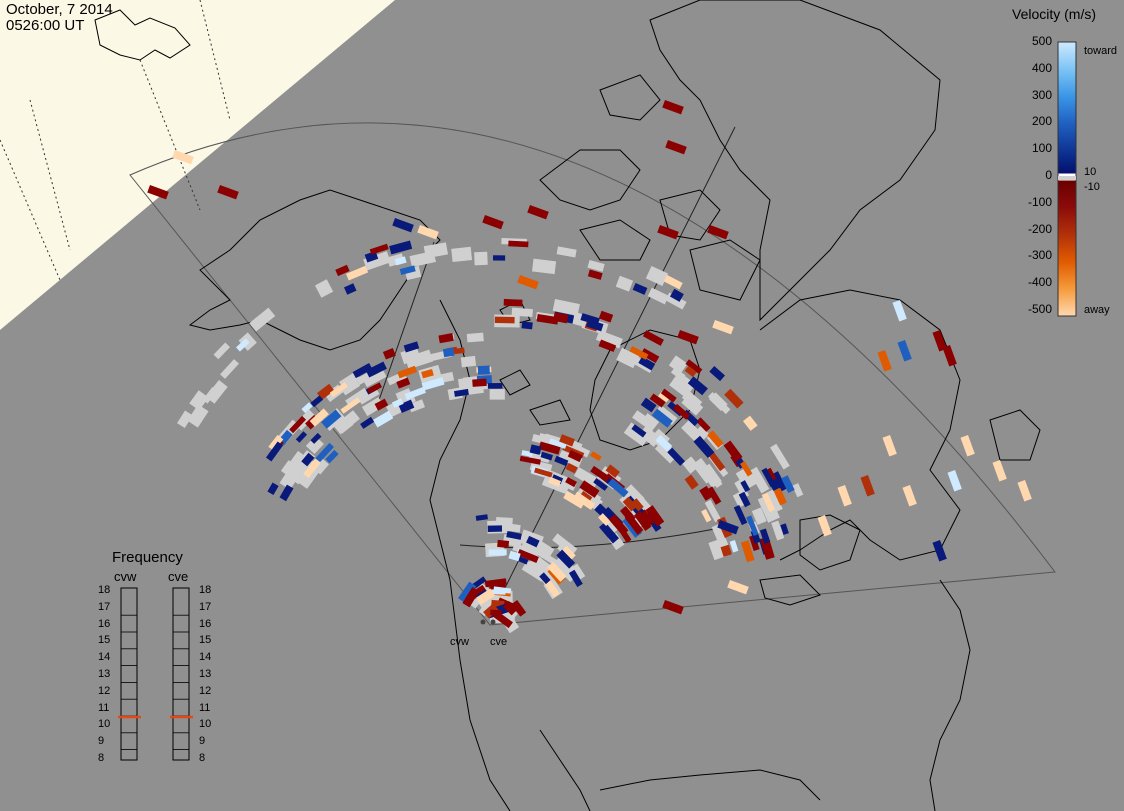  What do you see at coordinates (1039, 201) in the screenshot?
I see `velocity-tick-label: -100` at bounding box center [1039, 201].